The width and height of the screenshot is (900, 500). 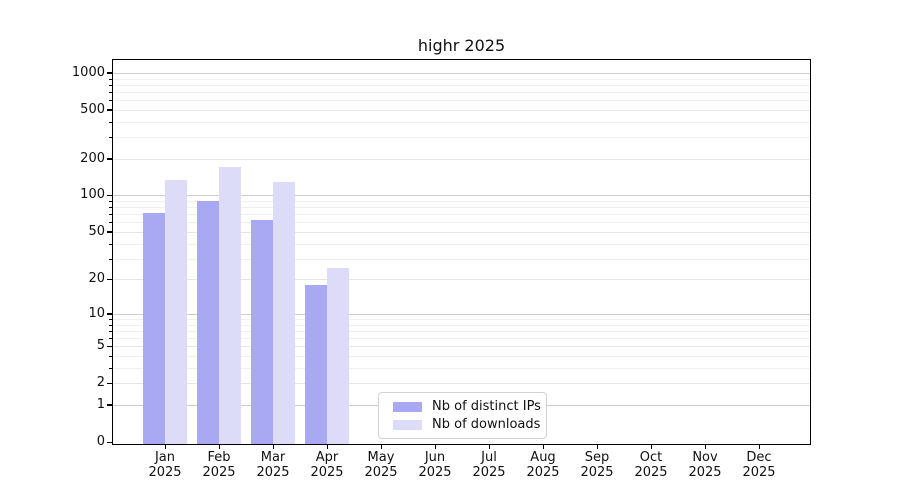 What do you see at coordinates (543, 457) in the screenshot?
I see `month-label: Aug` at bounding box center [543, 457].